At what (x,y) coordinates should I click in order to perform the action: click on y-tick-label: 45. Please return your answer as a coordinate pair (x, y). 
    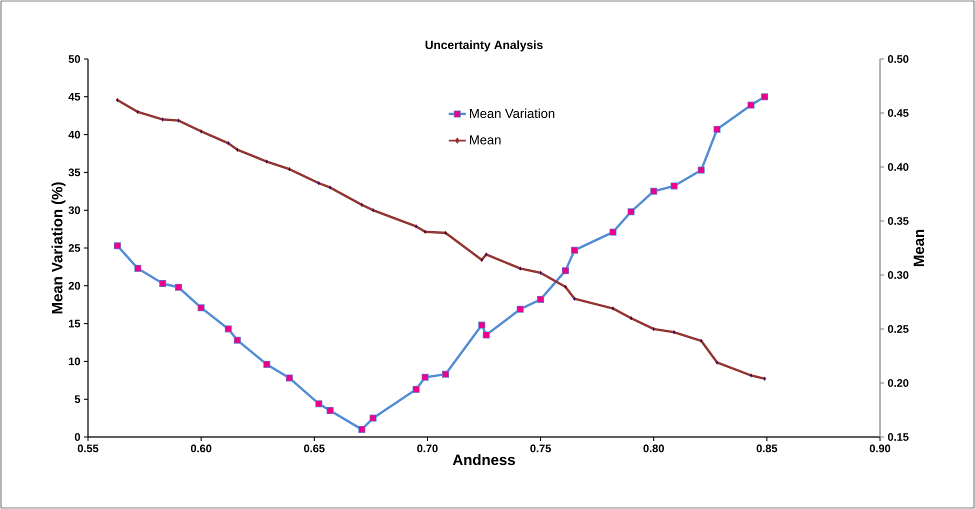
    Looking at the image, I should click on (74, 96).